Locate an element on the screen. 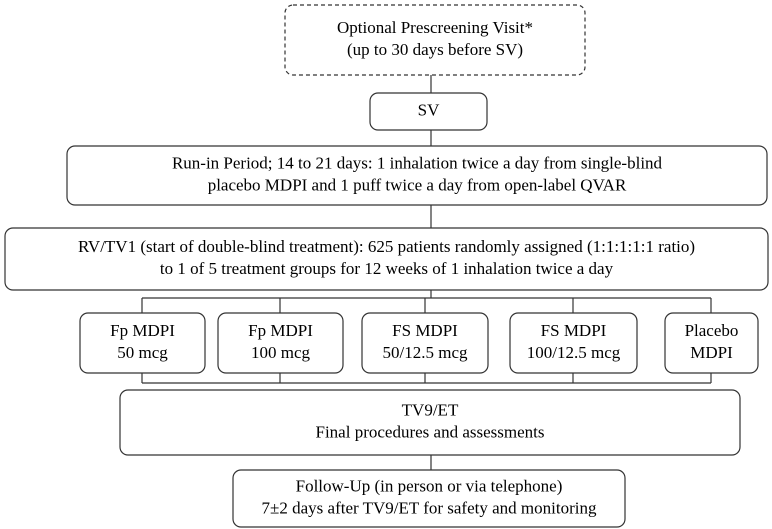  node: TV9/ET Final procedures and assessments is located at coordinates (430, 422).